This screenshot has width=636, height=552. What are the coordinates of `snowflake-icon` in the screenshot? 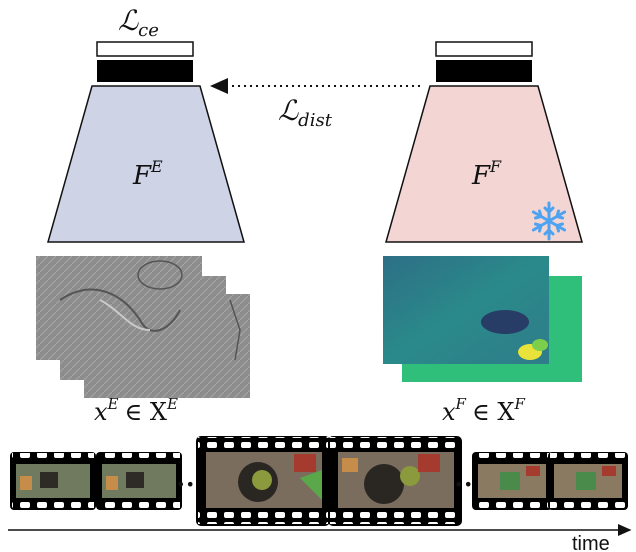 It's located at (549, 221).